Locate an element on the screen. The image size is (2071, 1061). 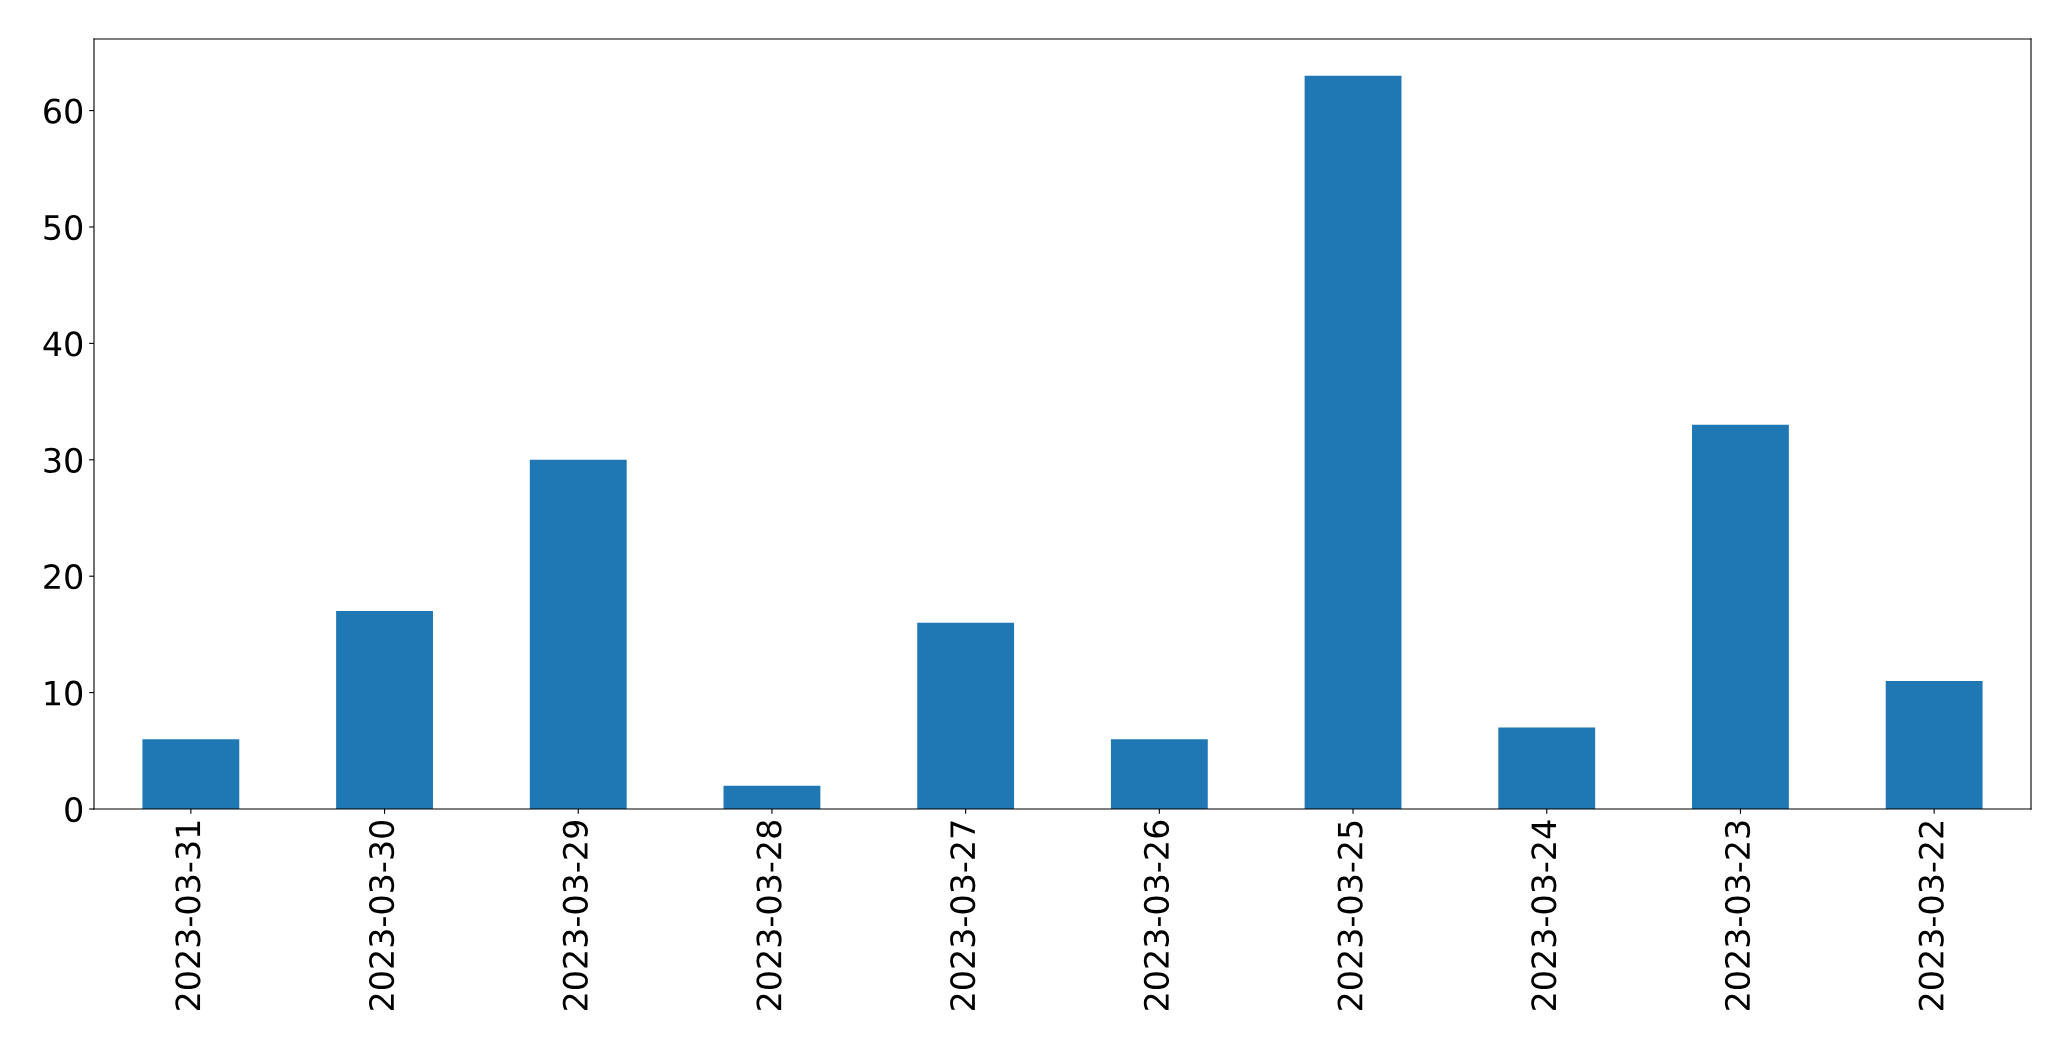
y-tick-label: 0 is located at coordinates (74, 809).